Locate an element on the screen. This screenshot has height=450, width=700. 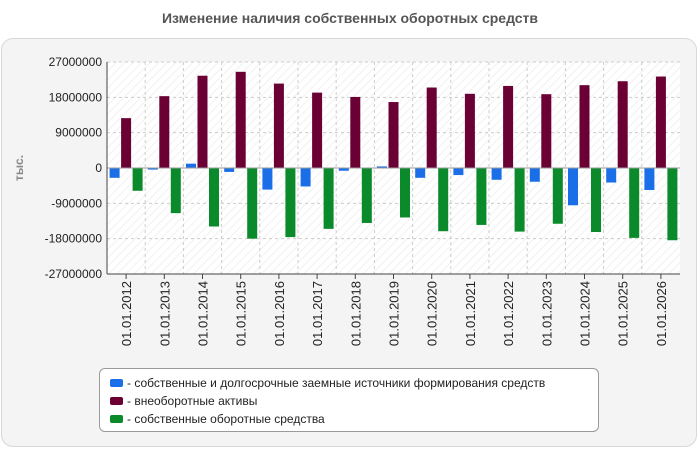
legend-swatch-sources is located at coordinates (116, 383).